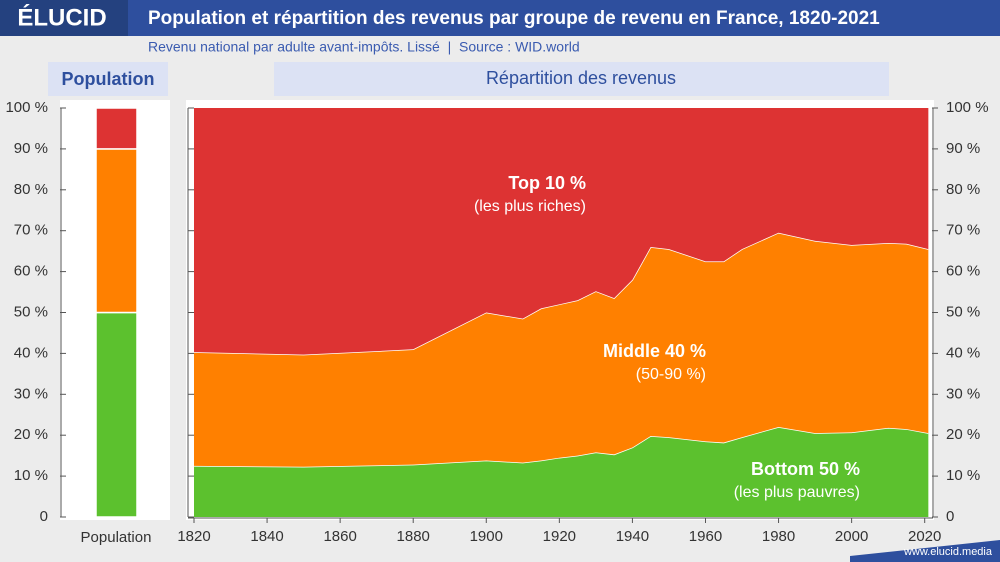 The width and height of the screenshot is (1000, 562). Describe the element at coordinates (924, 536) in the screenshot. I see `x-tick-label: 2020` at that location.